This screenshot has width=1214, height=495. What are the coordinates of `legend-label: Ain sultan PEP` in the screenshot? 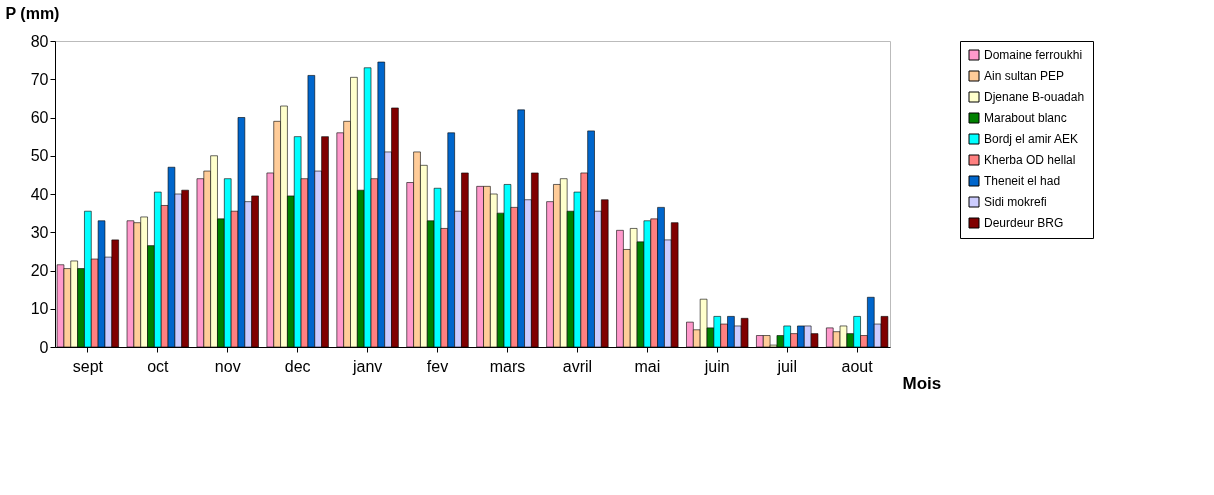 It's located at (1024, 76).